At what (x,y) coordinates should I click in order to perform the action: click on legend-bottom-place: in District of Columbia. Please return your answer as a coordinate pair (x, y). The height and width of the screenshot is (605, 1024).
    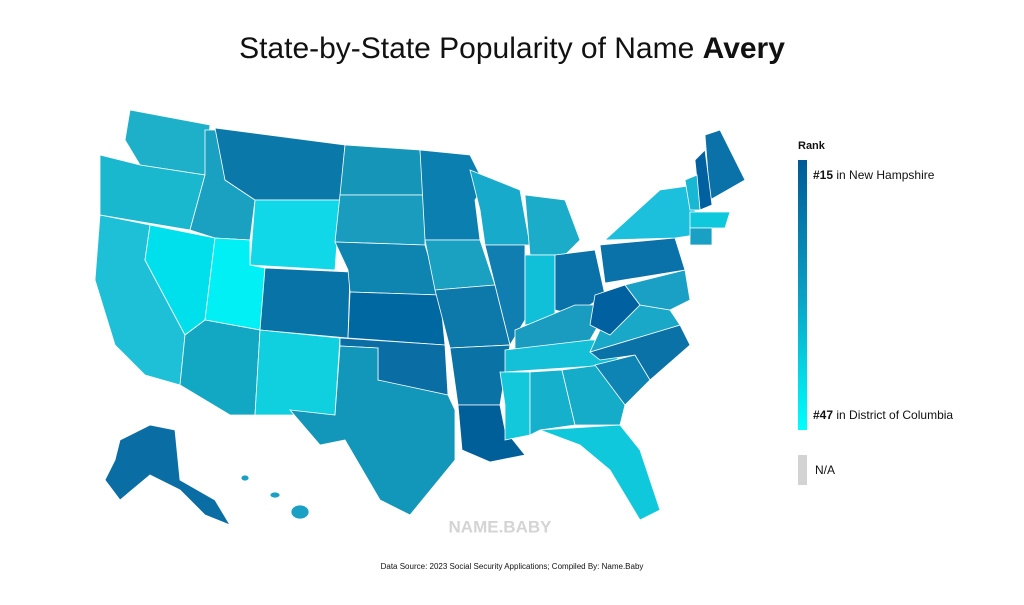
    Looking at the image, I should click on (894, 415).